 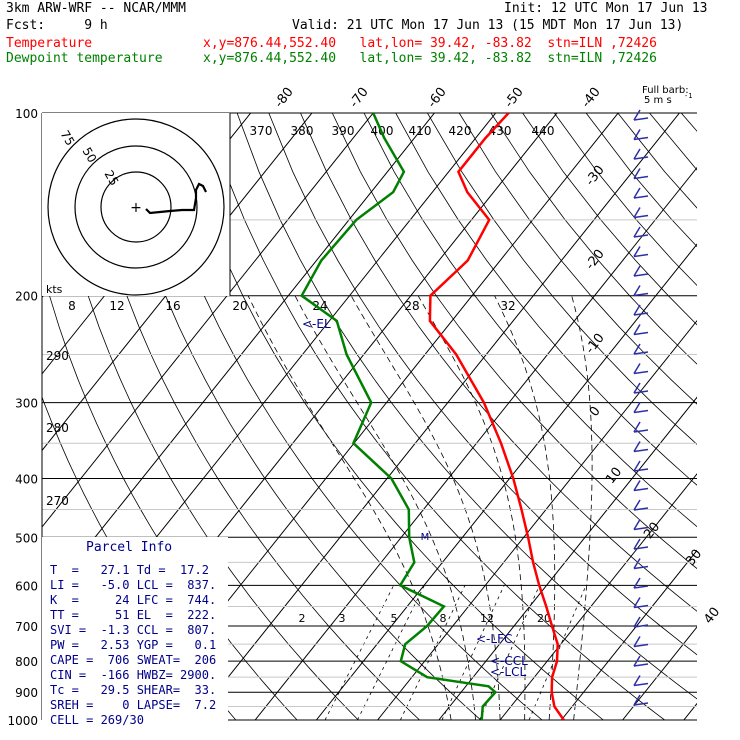 I want to click on isotherm-label: 30, so click(x=694, y=558).